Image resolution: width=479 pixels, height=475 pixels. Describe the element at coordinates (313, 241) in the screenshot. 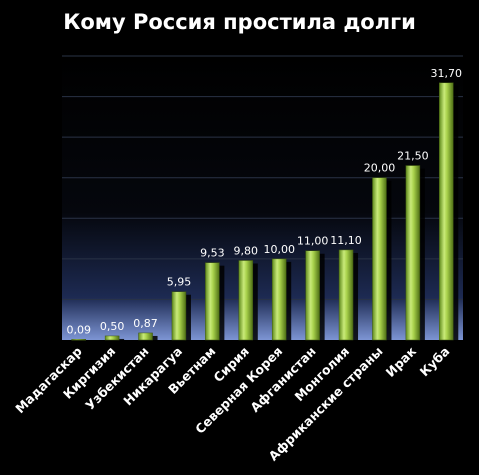

I see `value-label: 11,00` at that location.